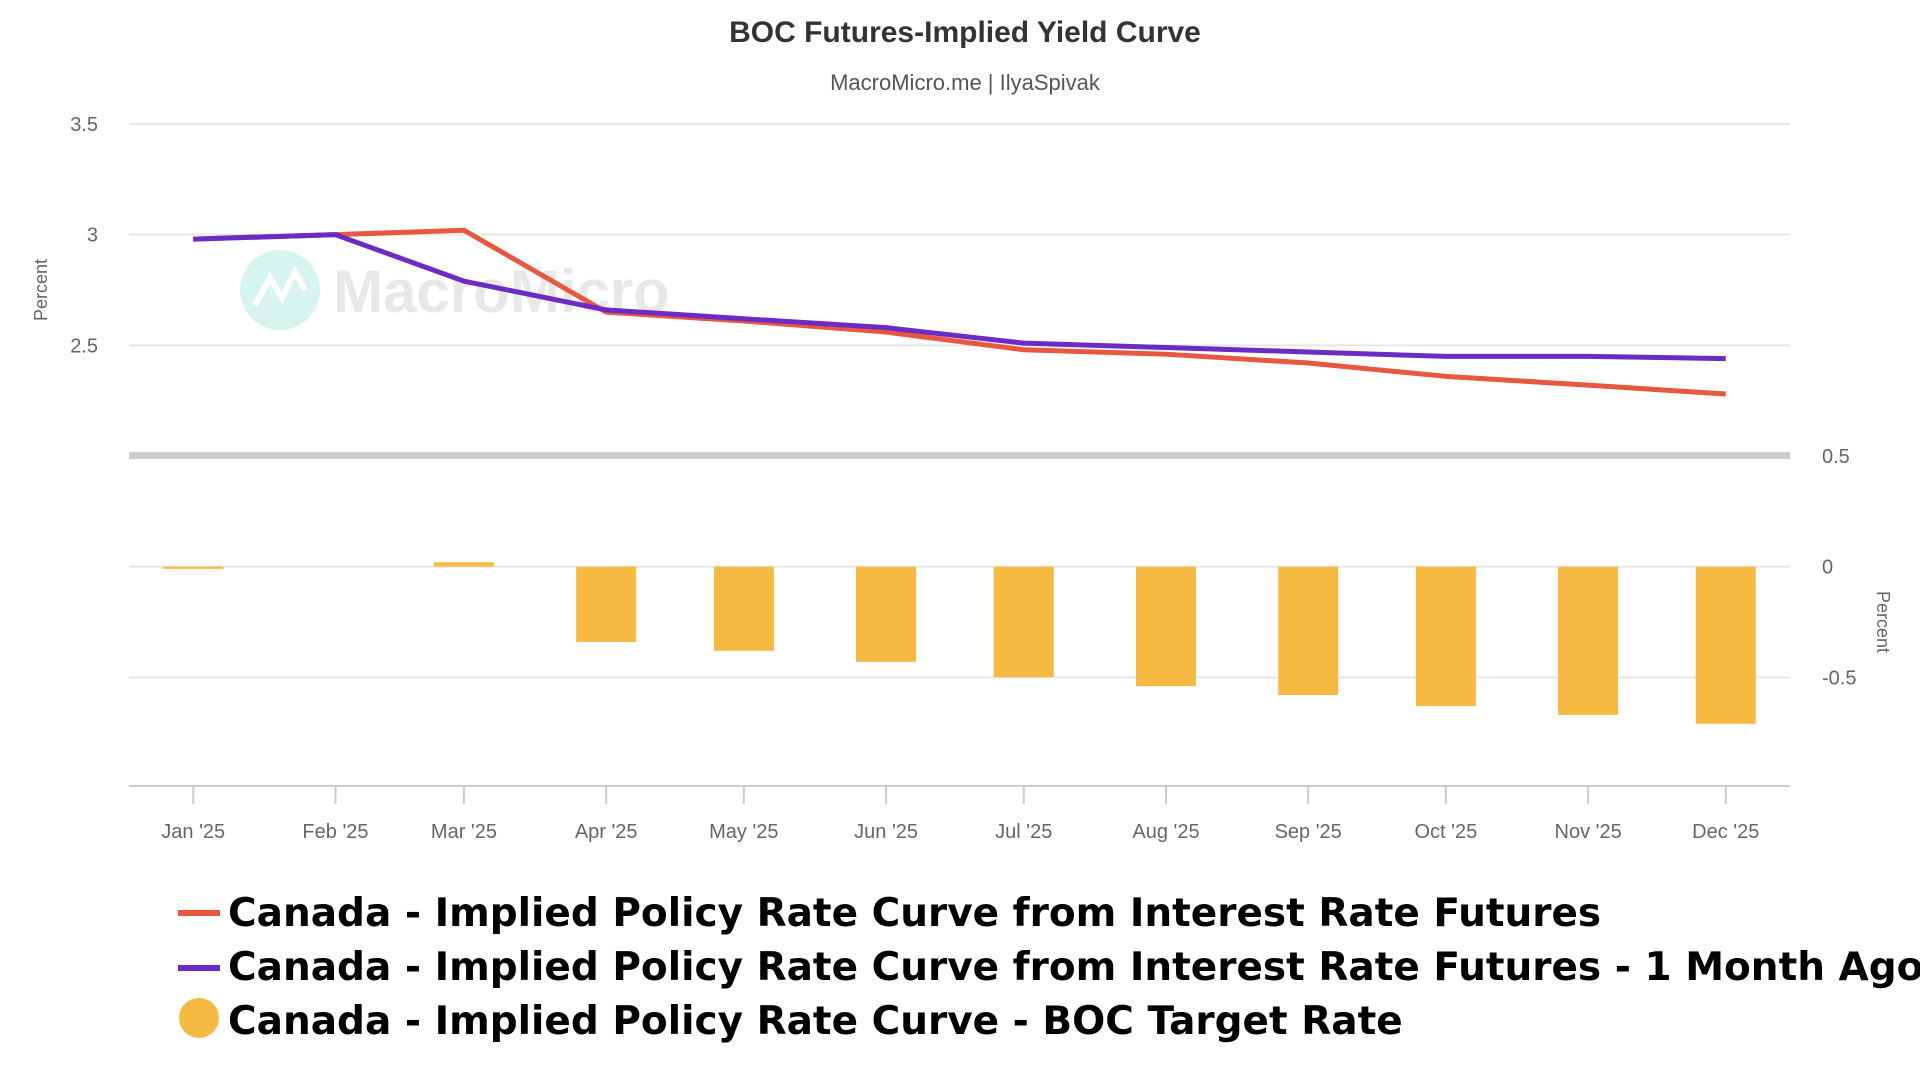 This screenshot has width=1920, height=1080. Describe the element at coordinates (606, 832) in the screenshot. I see `x-tick-label: Apr '25` at that location.